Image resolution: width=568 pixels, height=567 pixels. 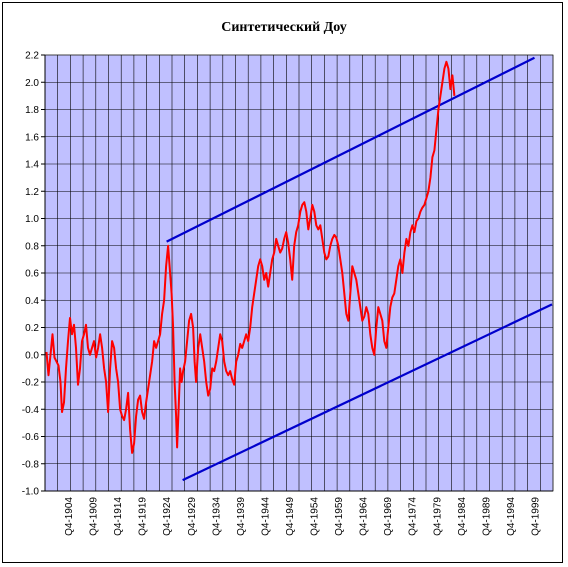 What do you see at coordinates (339, 516) in the screenshot?
I see `x-tick-label: Q4-1959` at bounding box center [339, 516].